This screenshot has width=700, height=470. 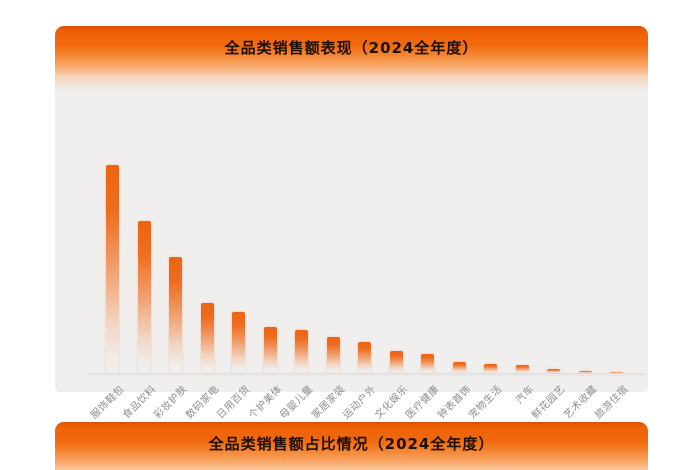 I want to click on category-label: 运动户外, so click(x=360, y=402).